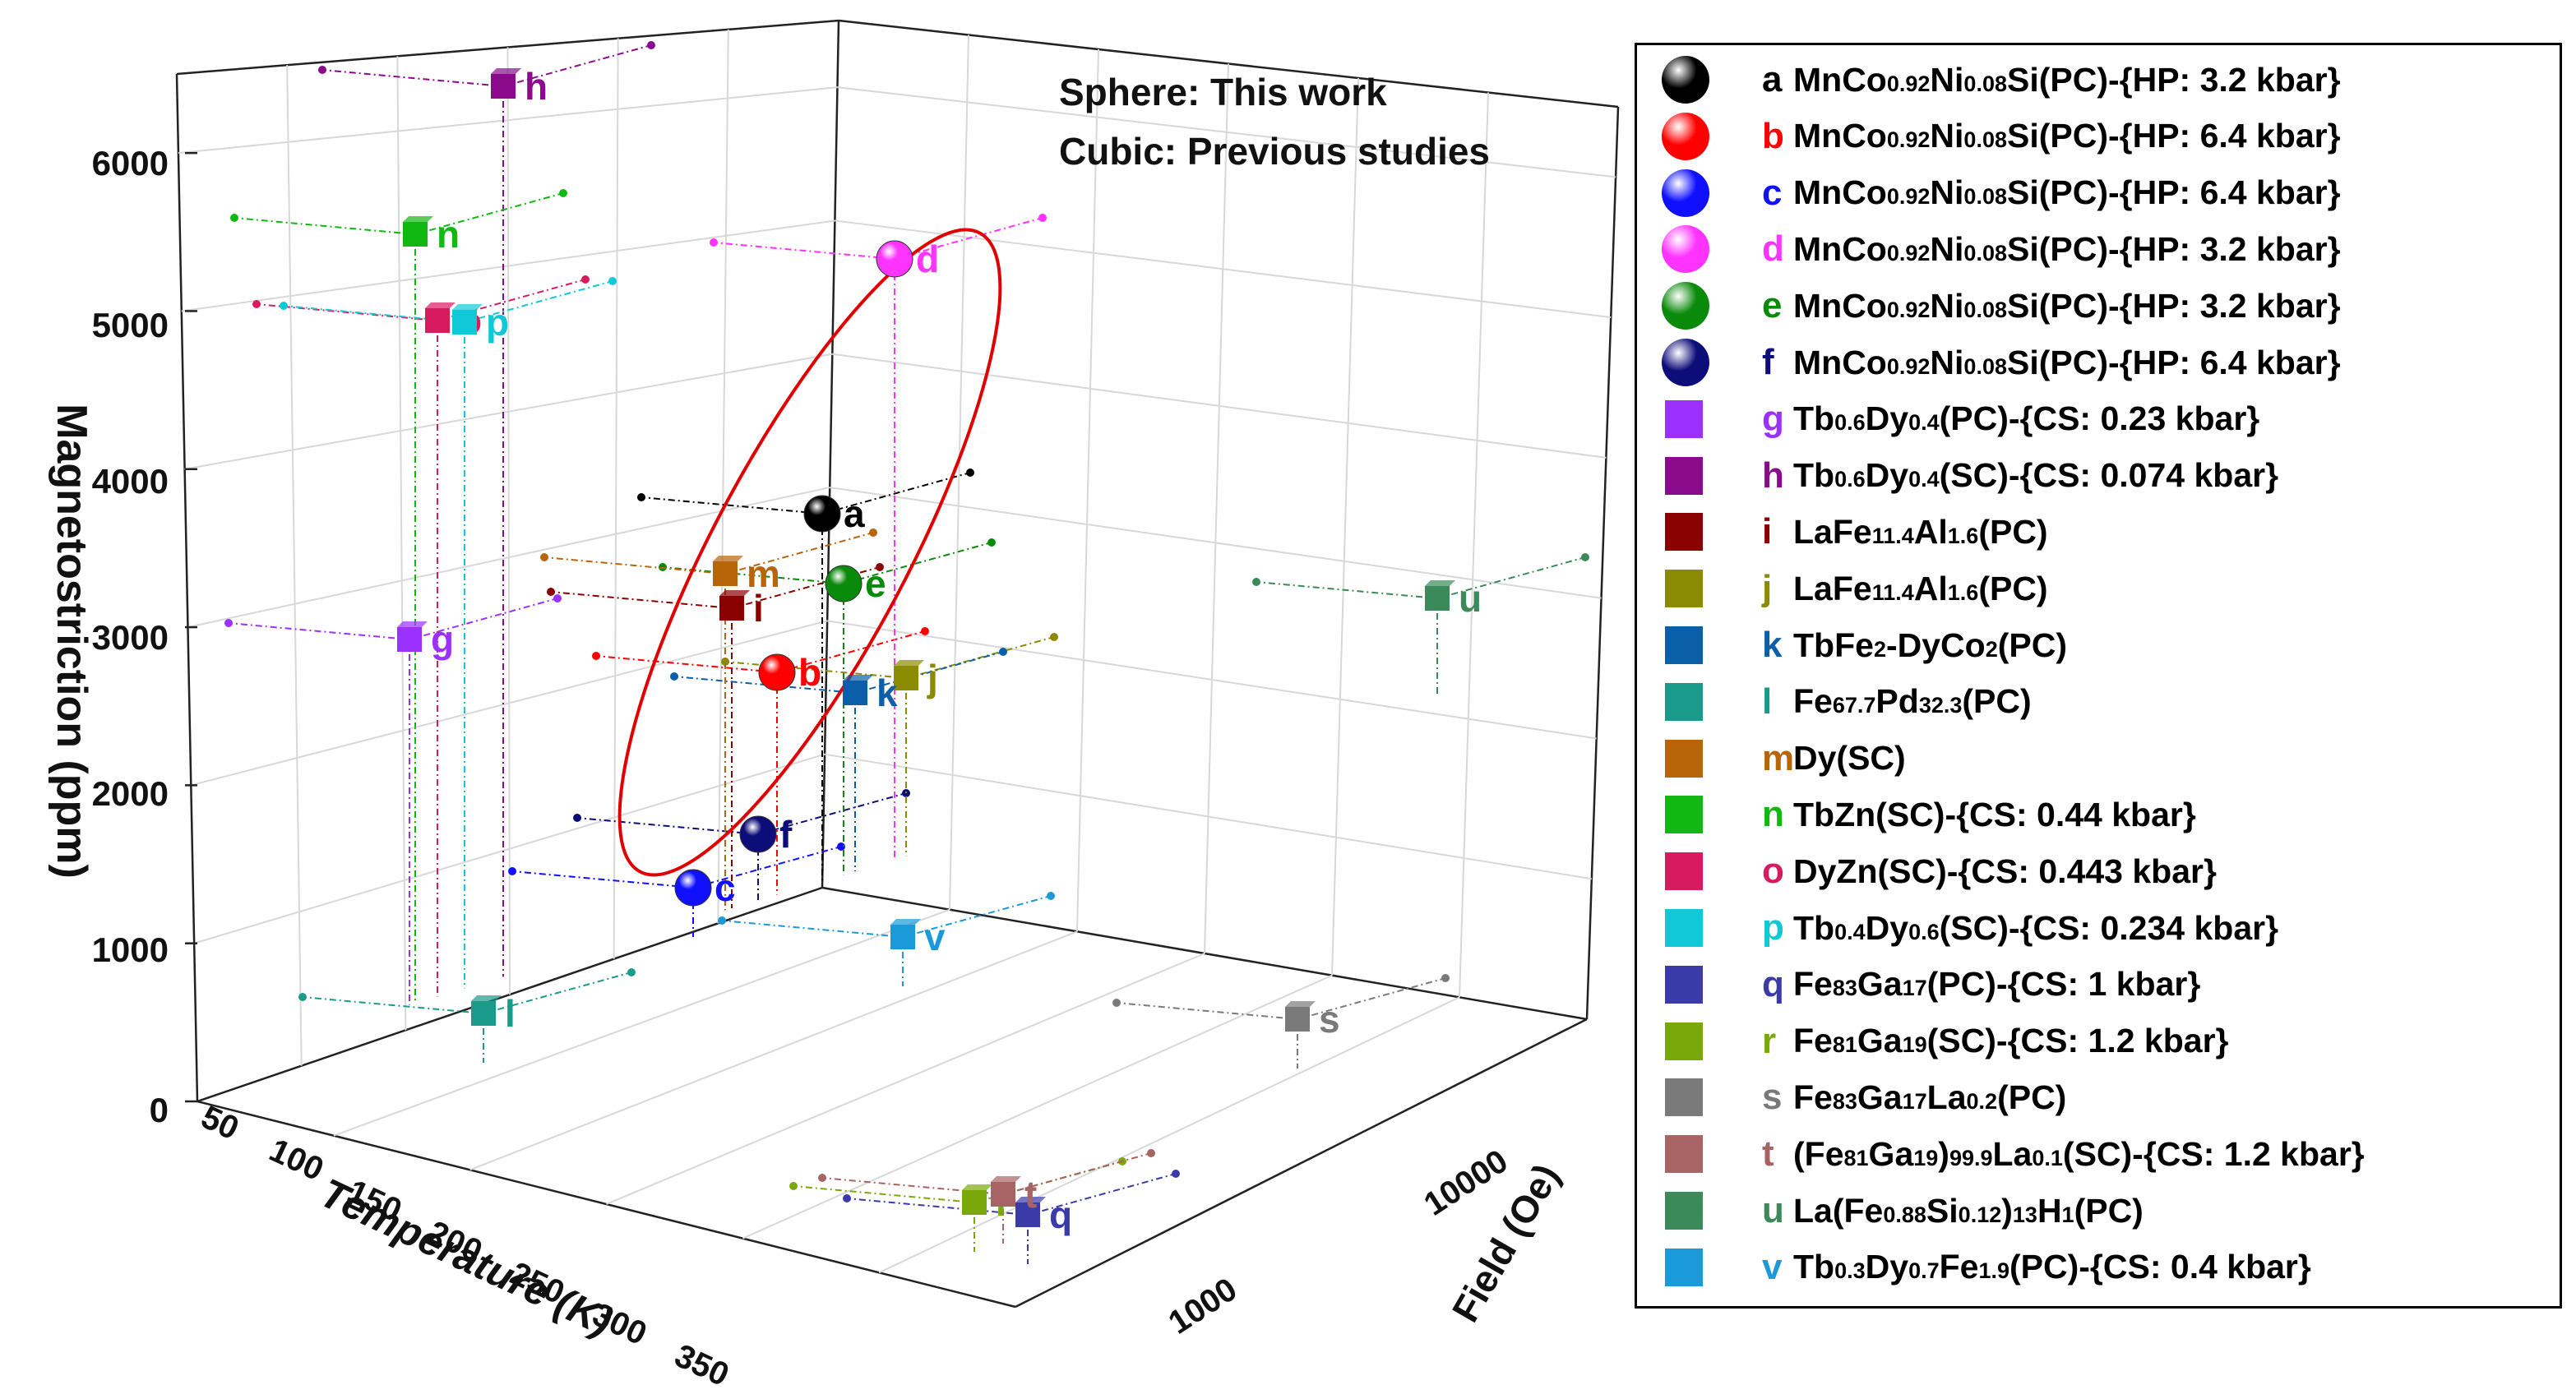  I want to click on projection-dot-g, so click(228, 623).